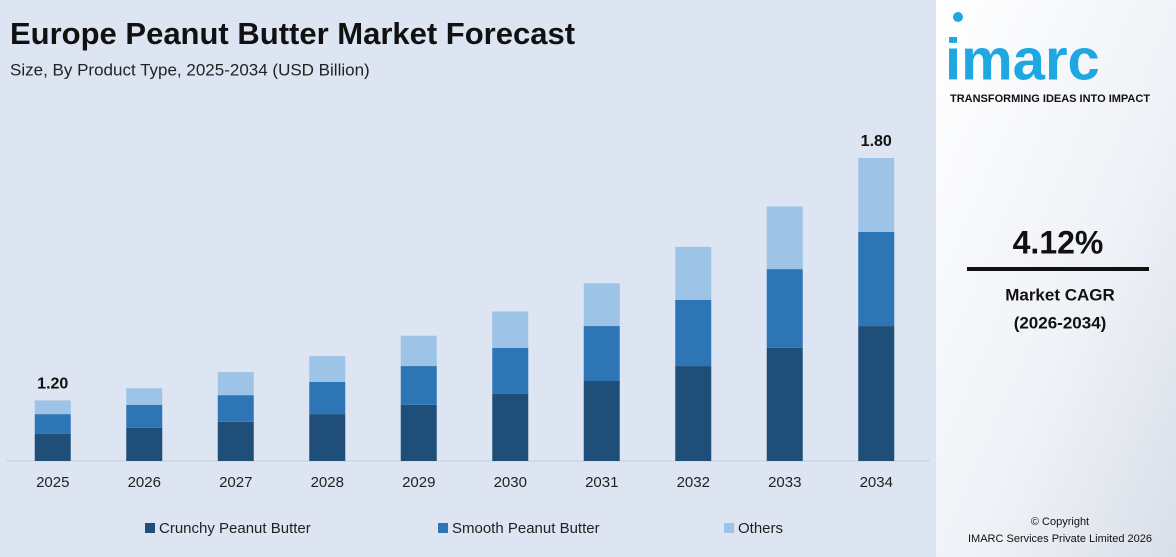  Describe the element at coordinates (1060, 522) in the screenshot. I see `copyright: © Copyright` at that location.